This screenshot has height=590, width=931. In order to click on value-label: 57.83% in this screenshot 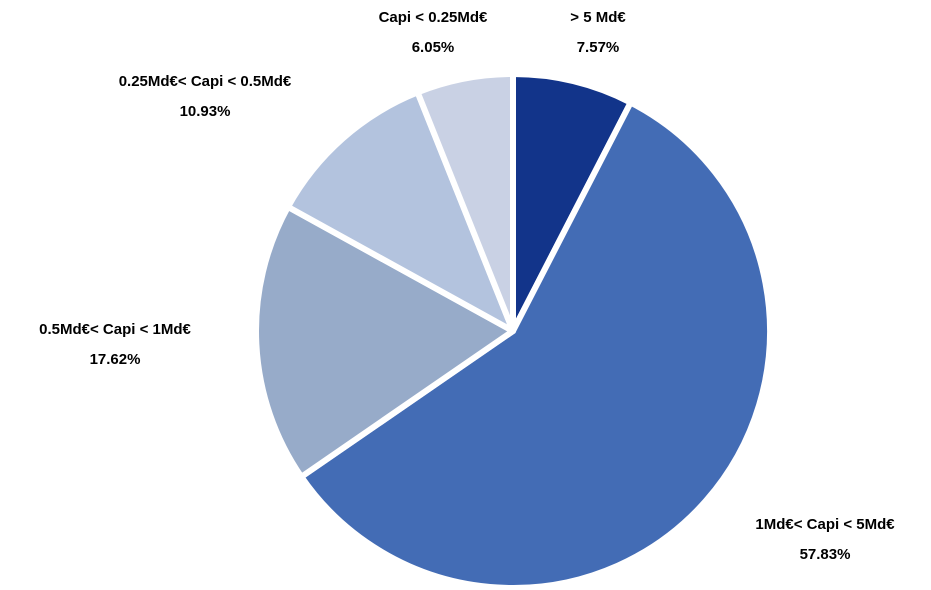, I will do `click(825, 554)`.